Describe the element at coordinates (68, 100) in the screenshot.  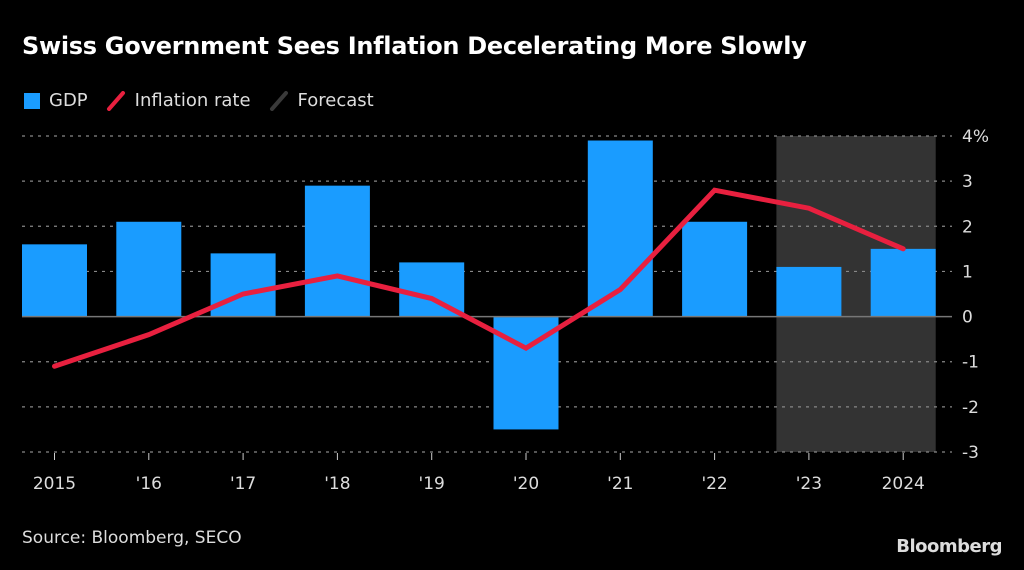
I see `legend-label-gdp: GDP` at that location.